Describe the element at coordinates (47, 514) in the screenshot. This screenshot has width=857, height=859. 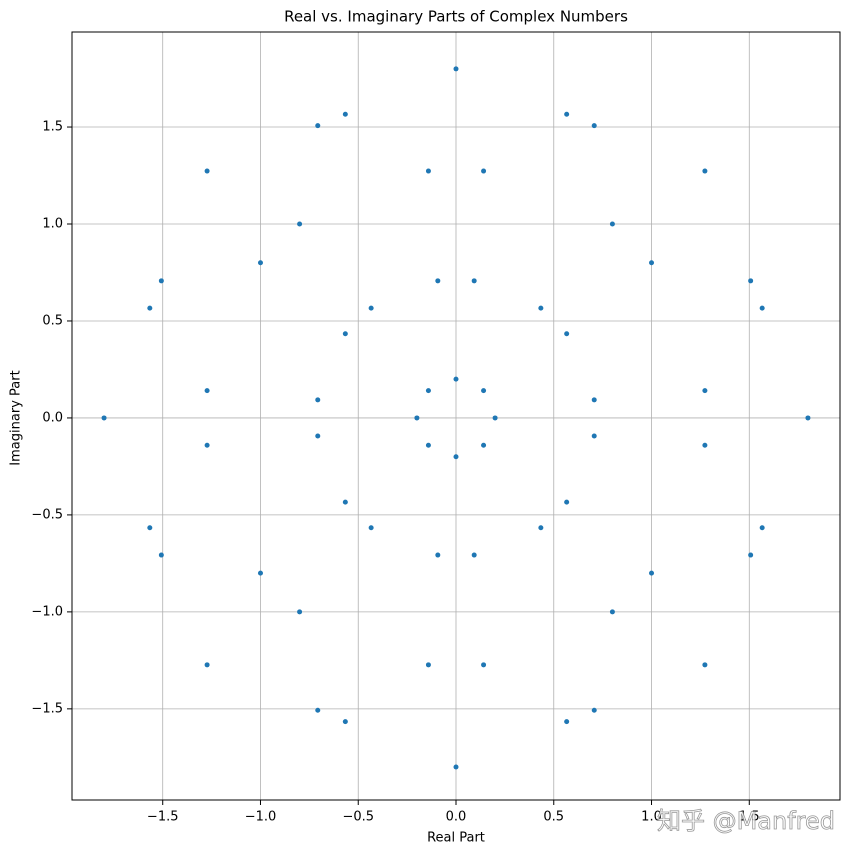
I see `y-tick-label: −0.5` at that location.